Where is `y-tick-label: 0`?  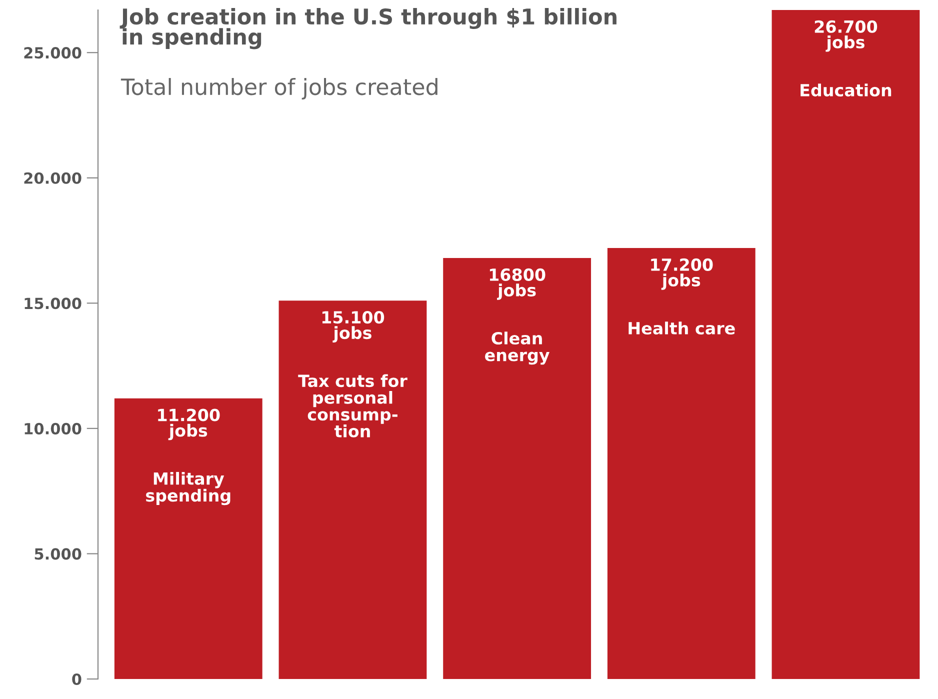
y-tick-label: 0 is located at coordinates (77, 679).